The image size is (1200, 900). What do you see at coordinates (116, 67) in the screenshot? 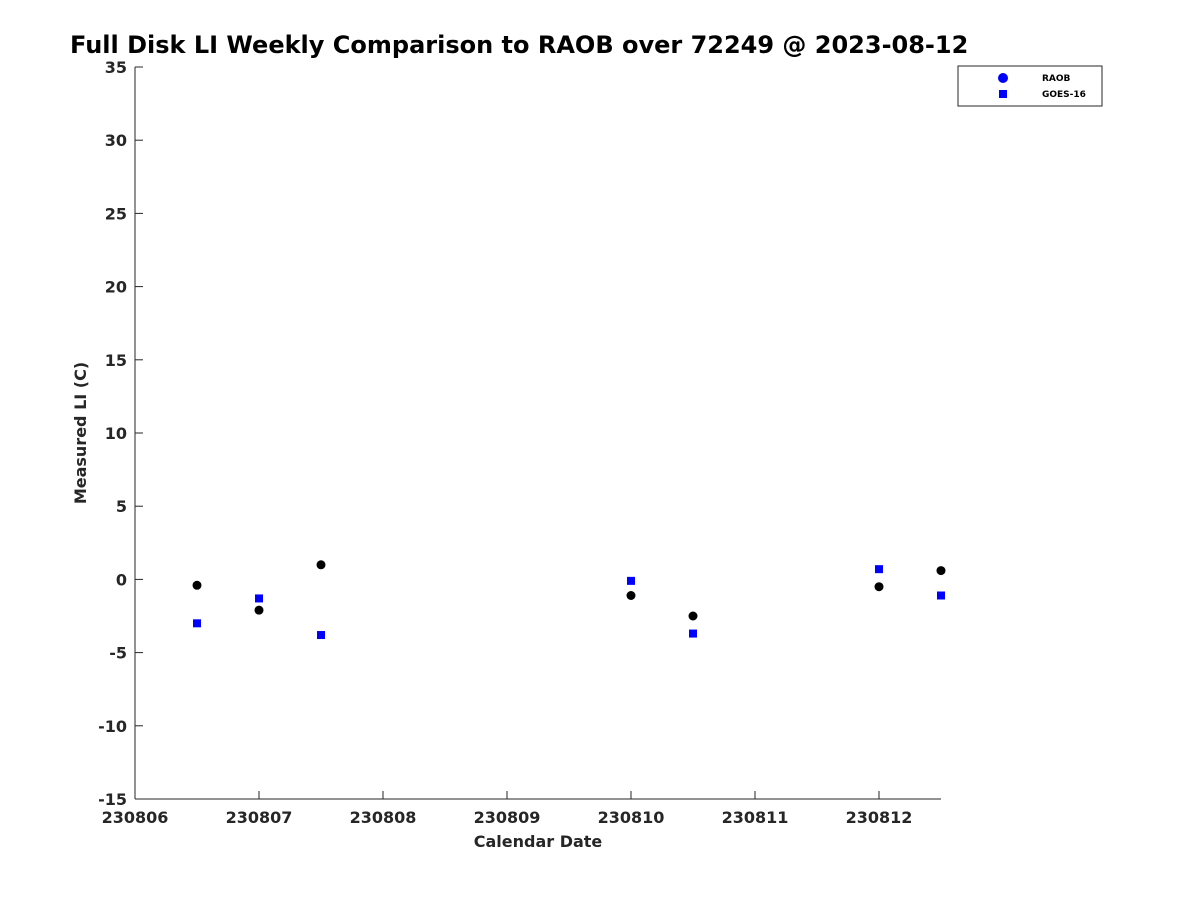
I see `y-tick-label: 35` at bounding box center [116, 67].